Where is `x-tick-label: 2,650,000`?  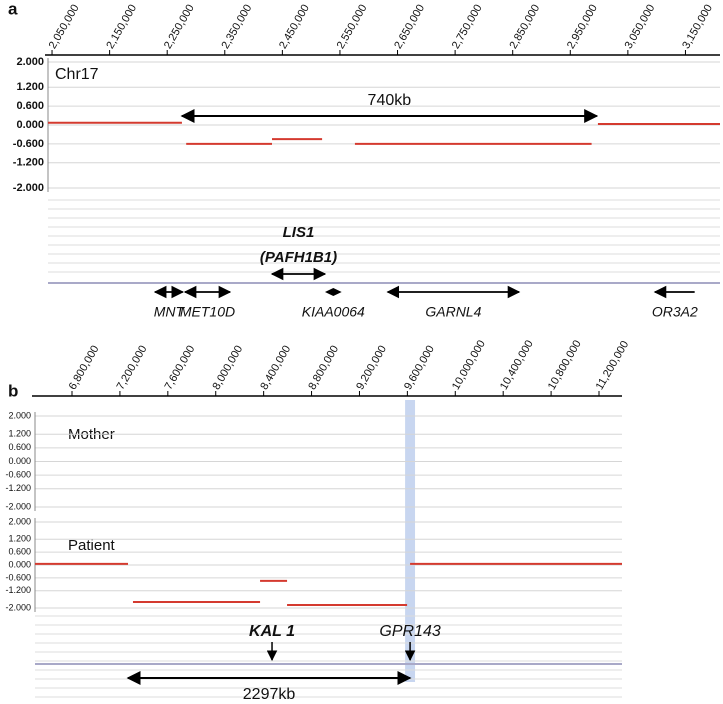
x-tick-label: 2,650,000 is located at coordinates (409, 27).